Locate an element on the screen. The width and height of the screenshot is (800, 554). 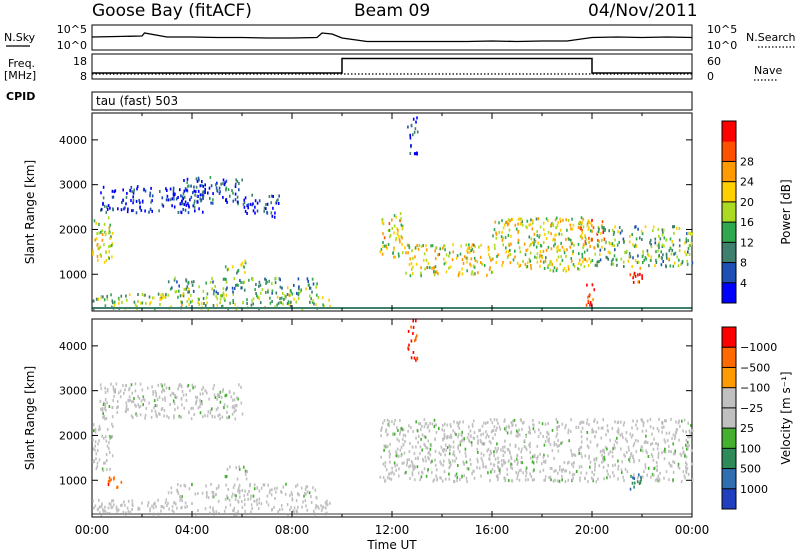
cpid-panel: CPID tau (fast) 503 is located at coordinates (349, 100).